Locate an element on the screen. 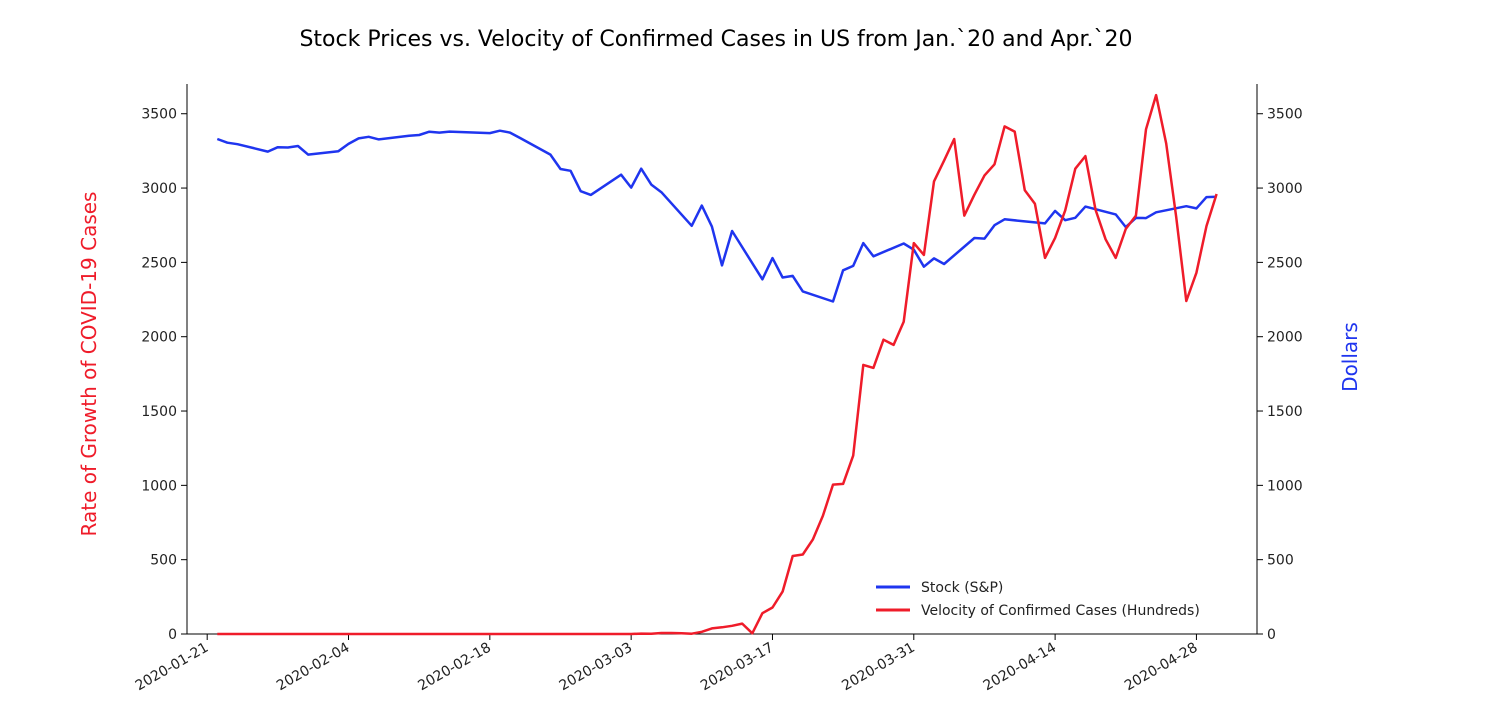 This screenshot has height=724, width=1512. x-tick-label: 2020-02-04 is located at coordinates (313, 667).